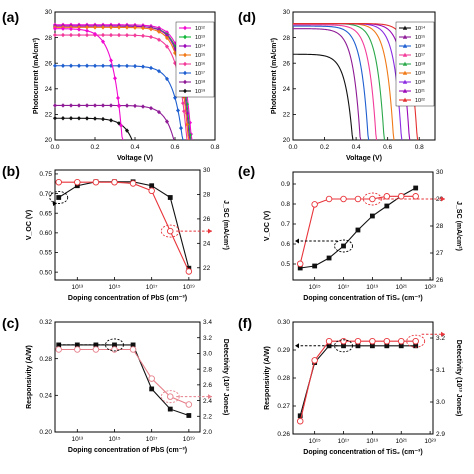 This screenshot has height=474, width=474. Describe the element at coordinates (420, 55) in the screenshot. I see `legend-label: 10¹⁷` at that location.